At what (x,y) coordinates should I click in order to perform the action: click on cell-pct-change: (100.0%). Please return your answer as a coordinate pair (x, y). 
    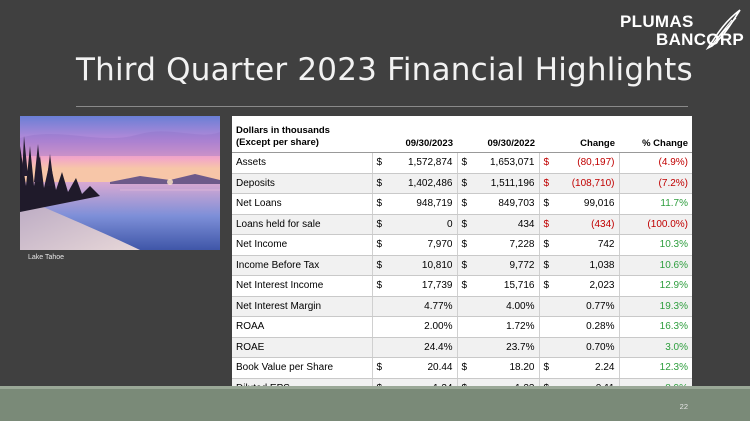
    Looking at the image, I should click on (655, 224).